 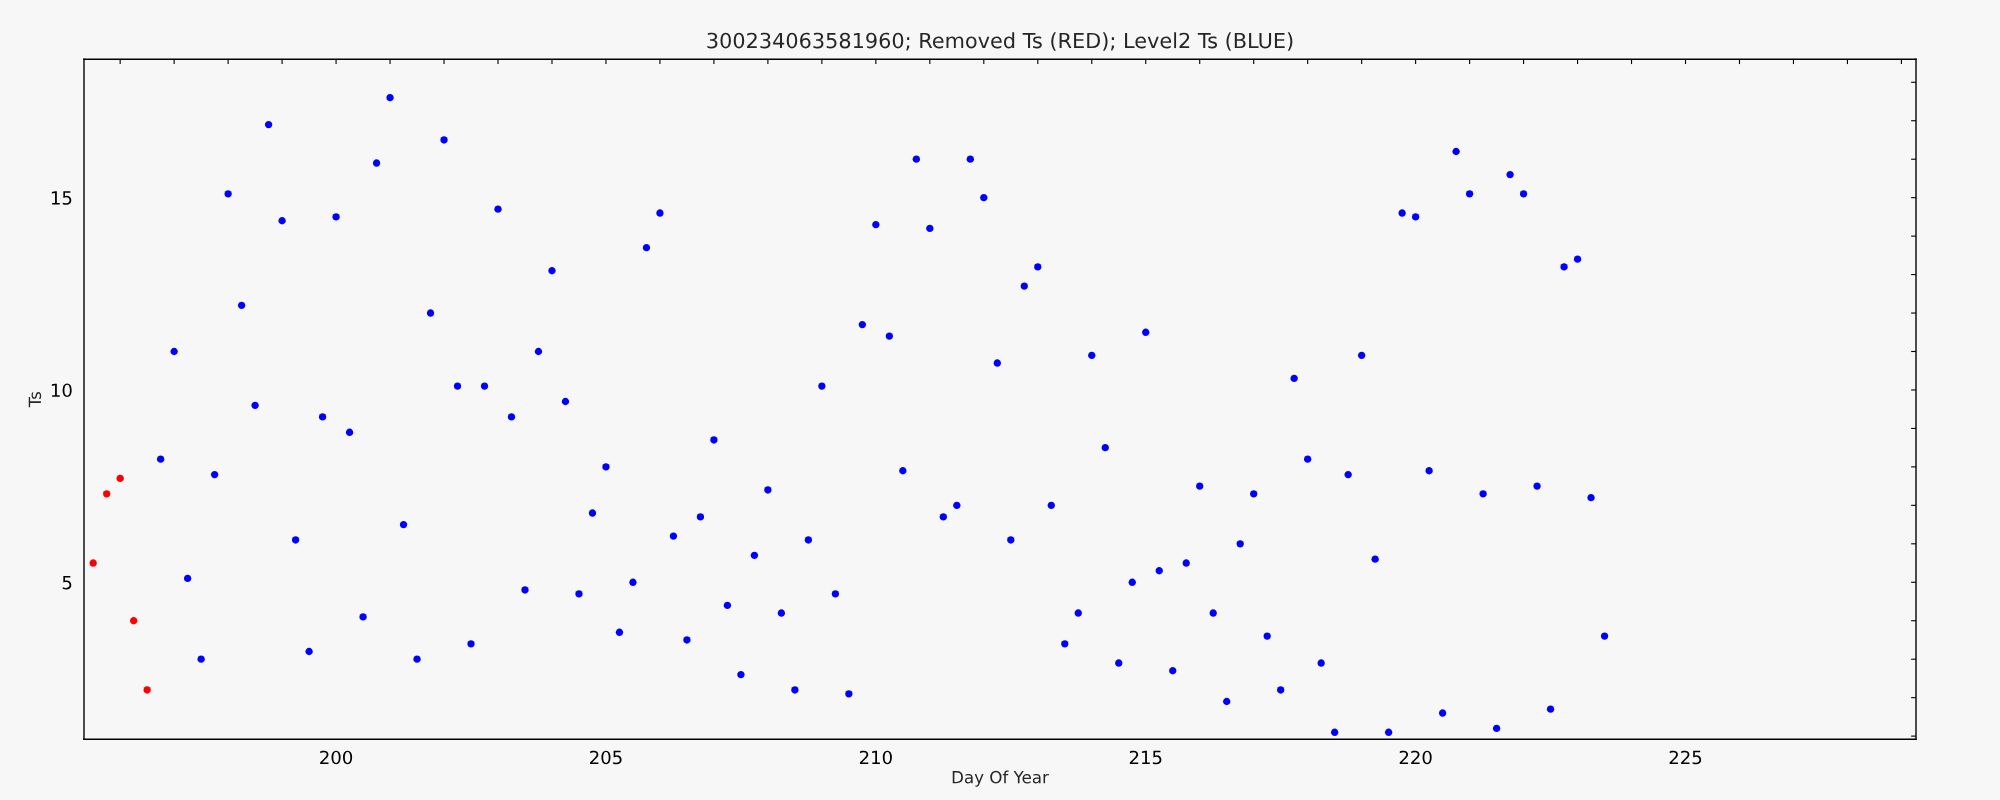 What do you see at coordinates (875, 757) in the screenshot?
I see `x-tick-label: 210` at bounding box center [875, 757].